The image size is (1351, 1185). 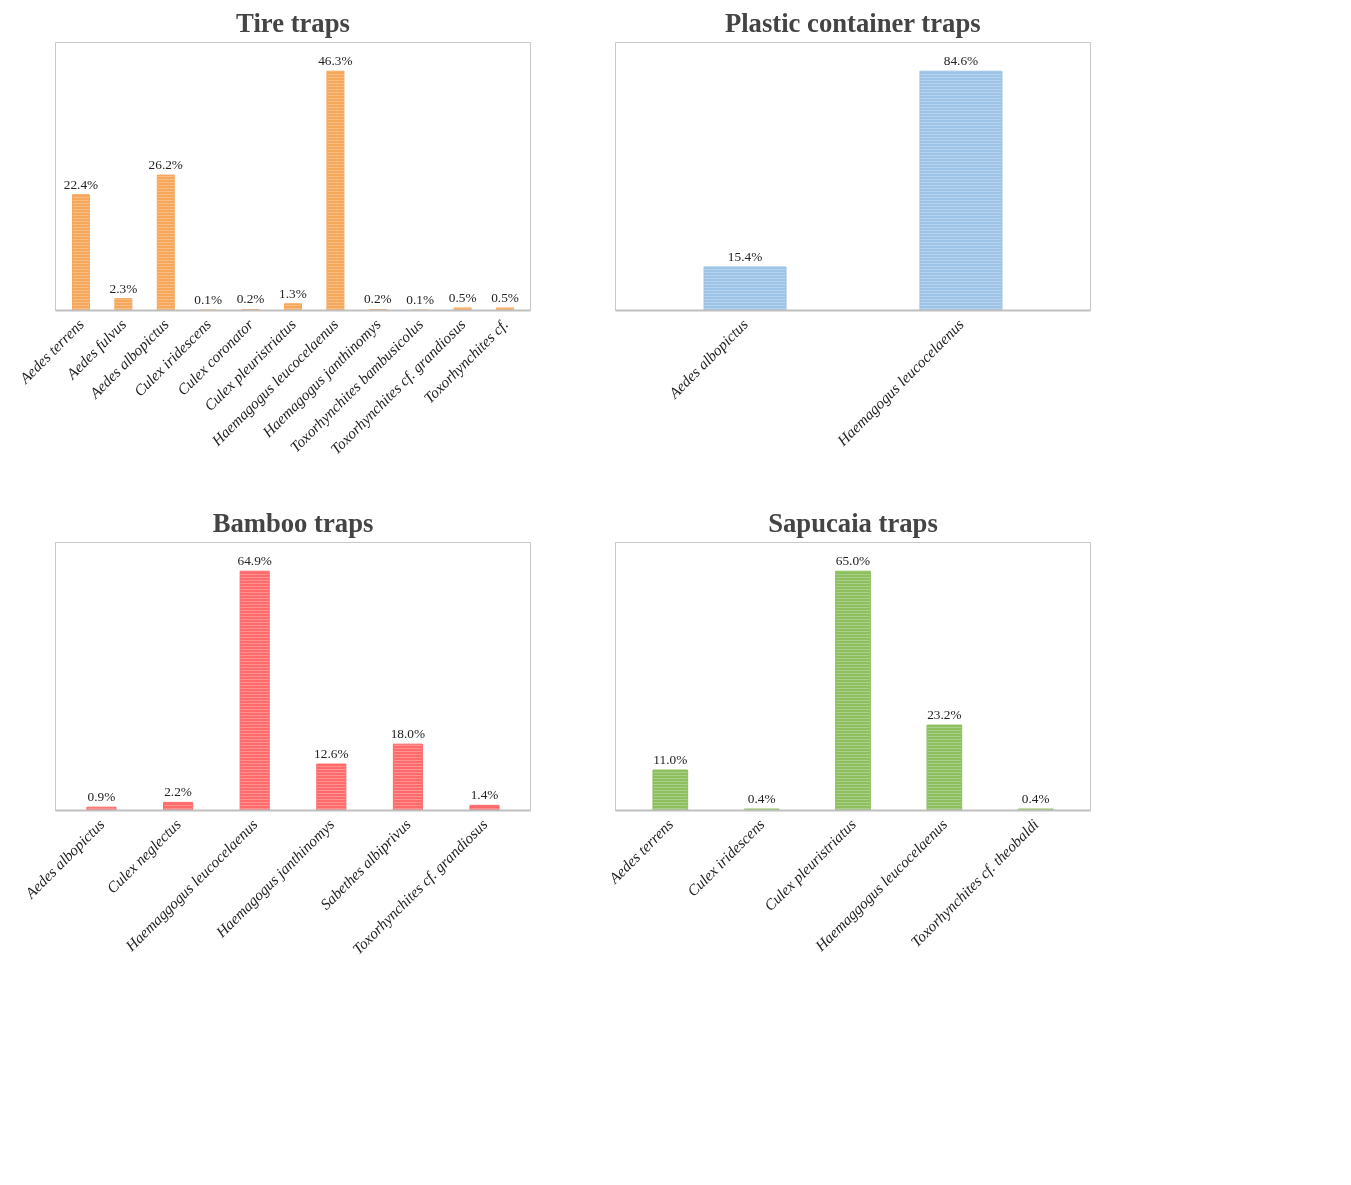 What do you see at coordinates (81, 184) in the screenshot?
I see `data-label: 22.4%` at bounding box center [81, 184].